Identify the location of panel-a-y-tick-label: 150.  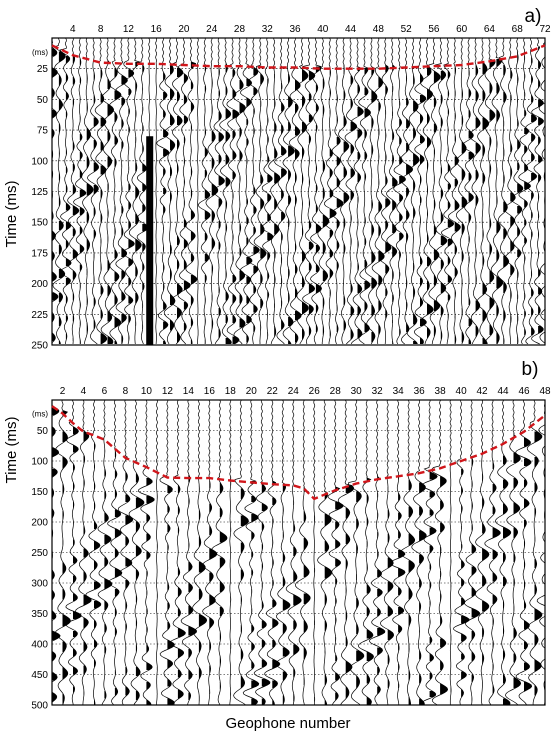
(39, 223).